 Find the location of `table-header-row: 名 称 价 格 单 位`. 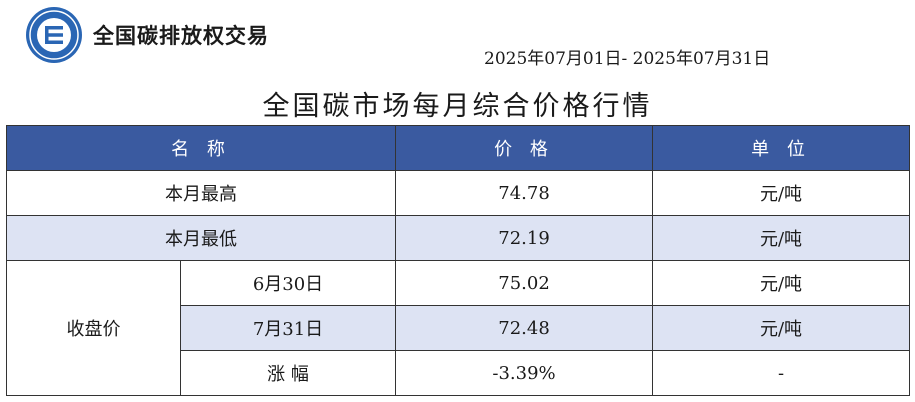

table-header-row: 名 称 价 格 单 位 is located at coordinates (458, 148).